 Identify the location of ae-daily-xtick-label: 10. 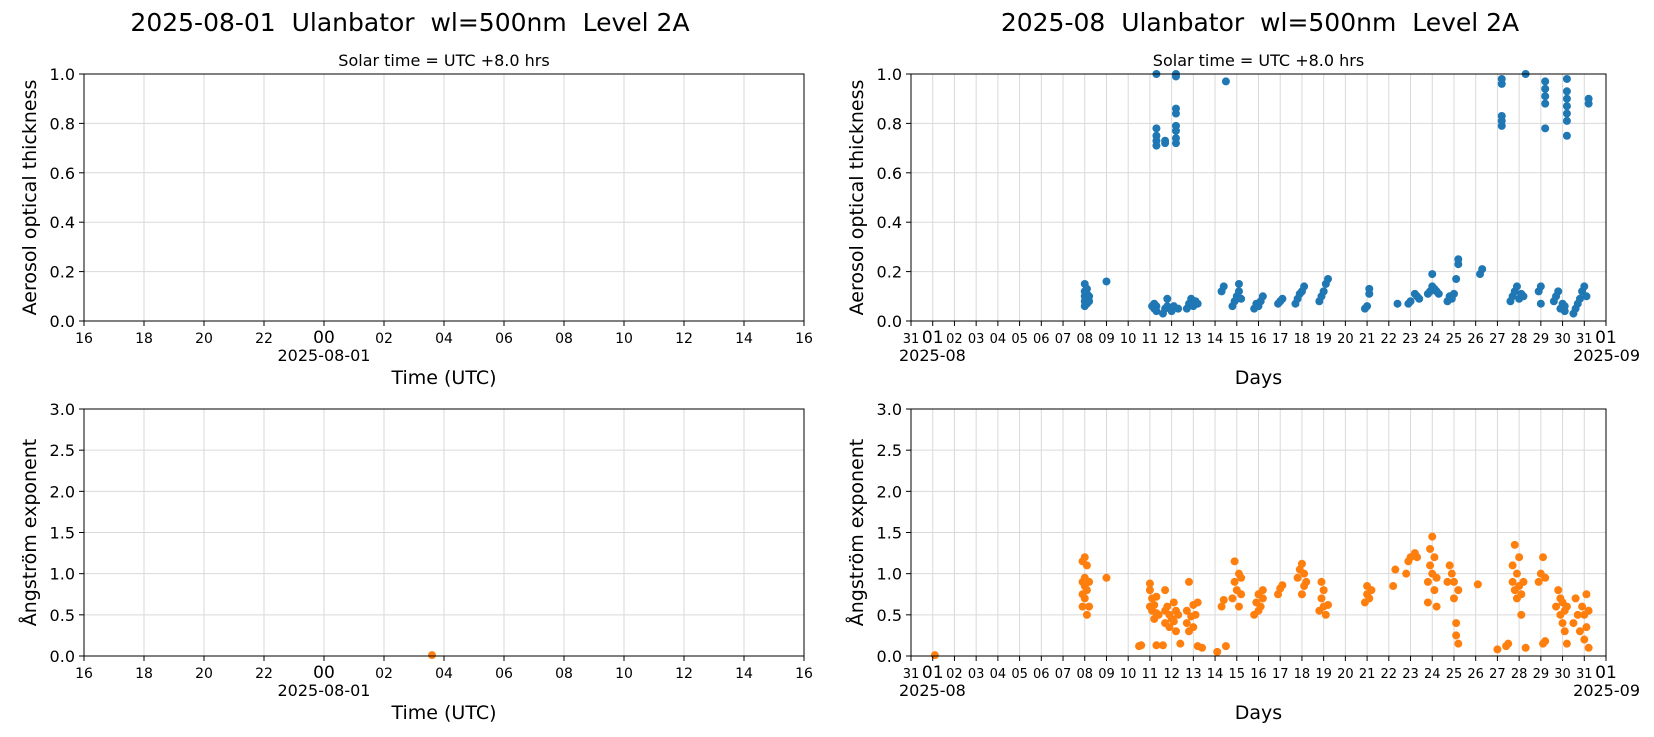
(624, 674).